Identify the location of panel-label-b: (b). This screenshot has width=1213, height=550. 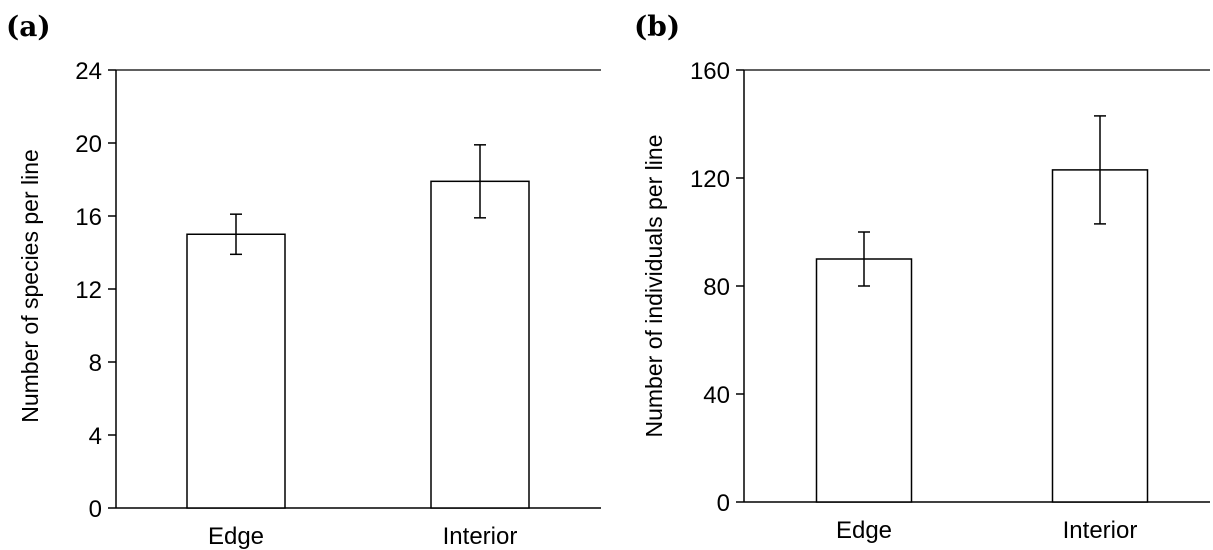
(657, 26).